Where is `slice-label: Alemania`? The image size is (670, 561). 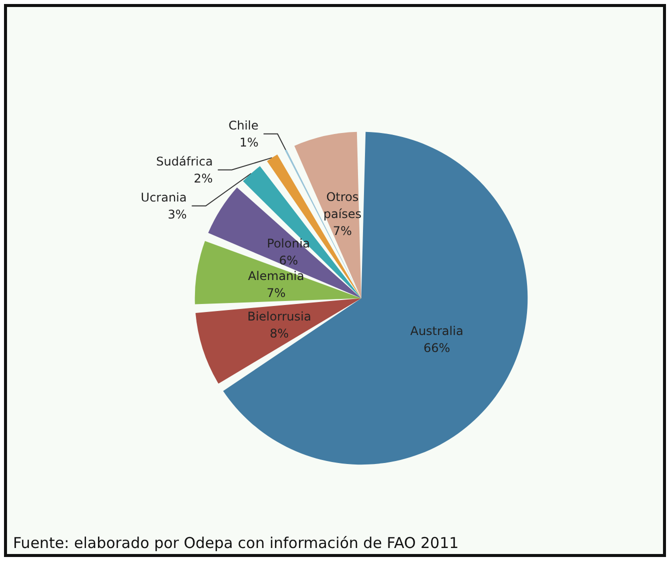
slice-label: Alemania is located at coordinates (276, 276).